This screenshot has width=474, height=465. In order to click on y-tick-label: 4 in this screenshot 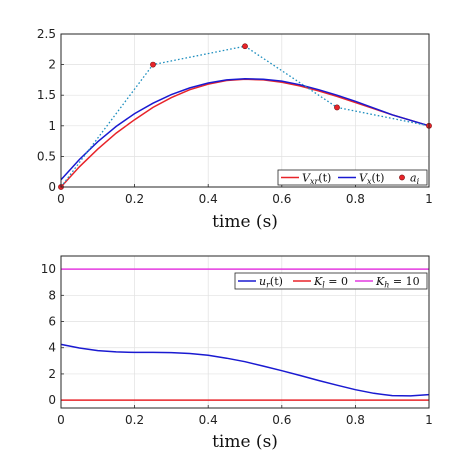, I will do `click(52, 348)`.